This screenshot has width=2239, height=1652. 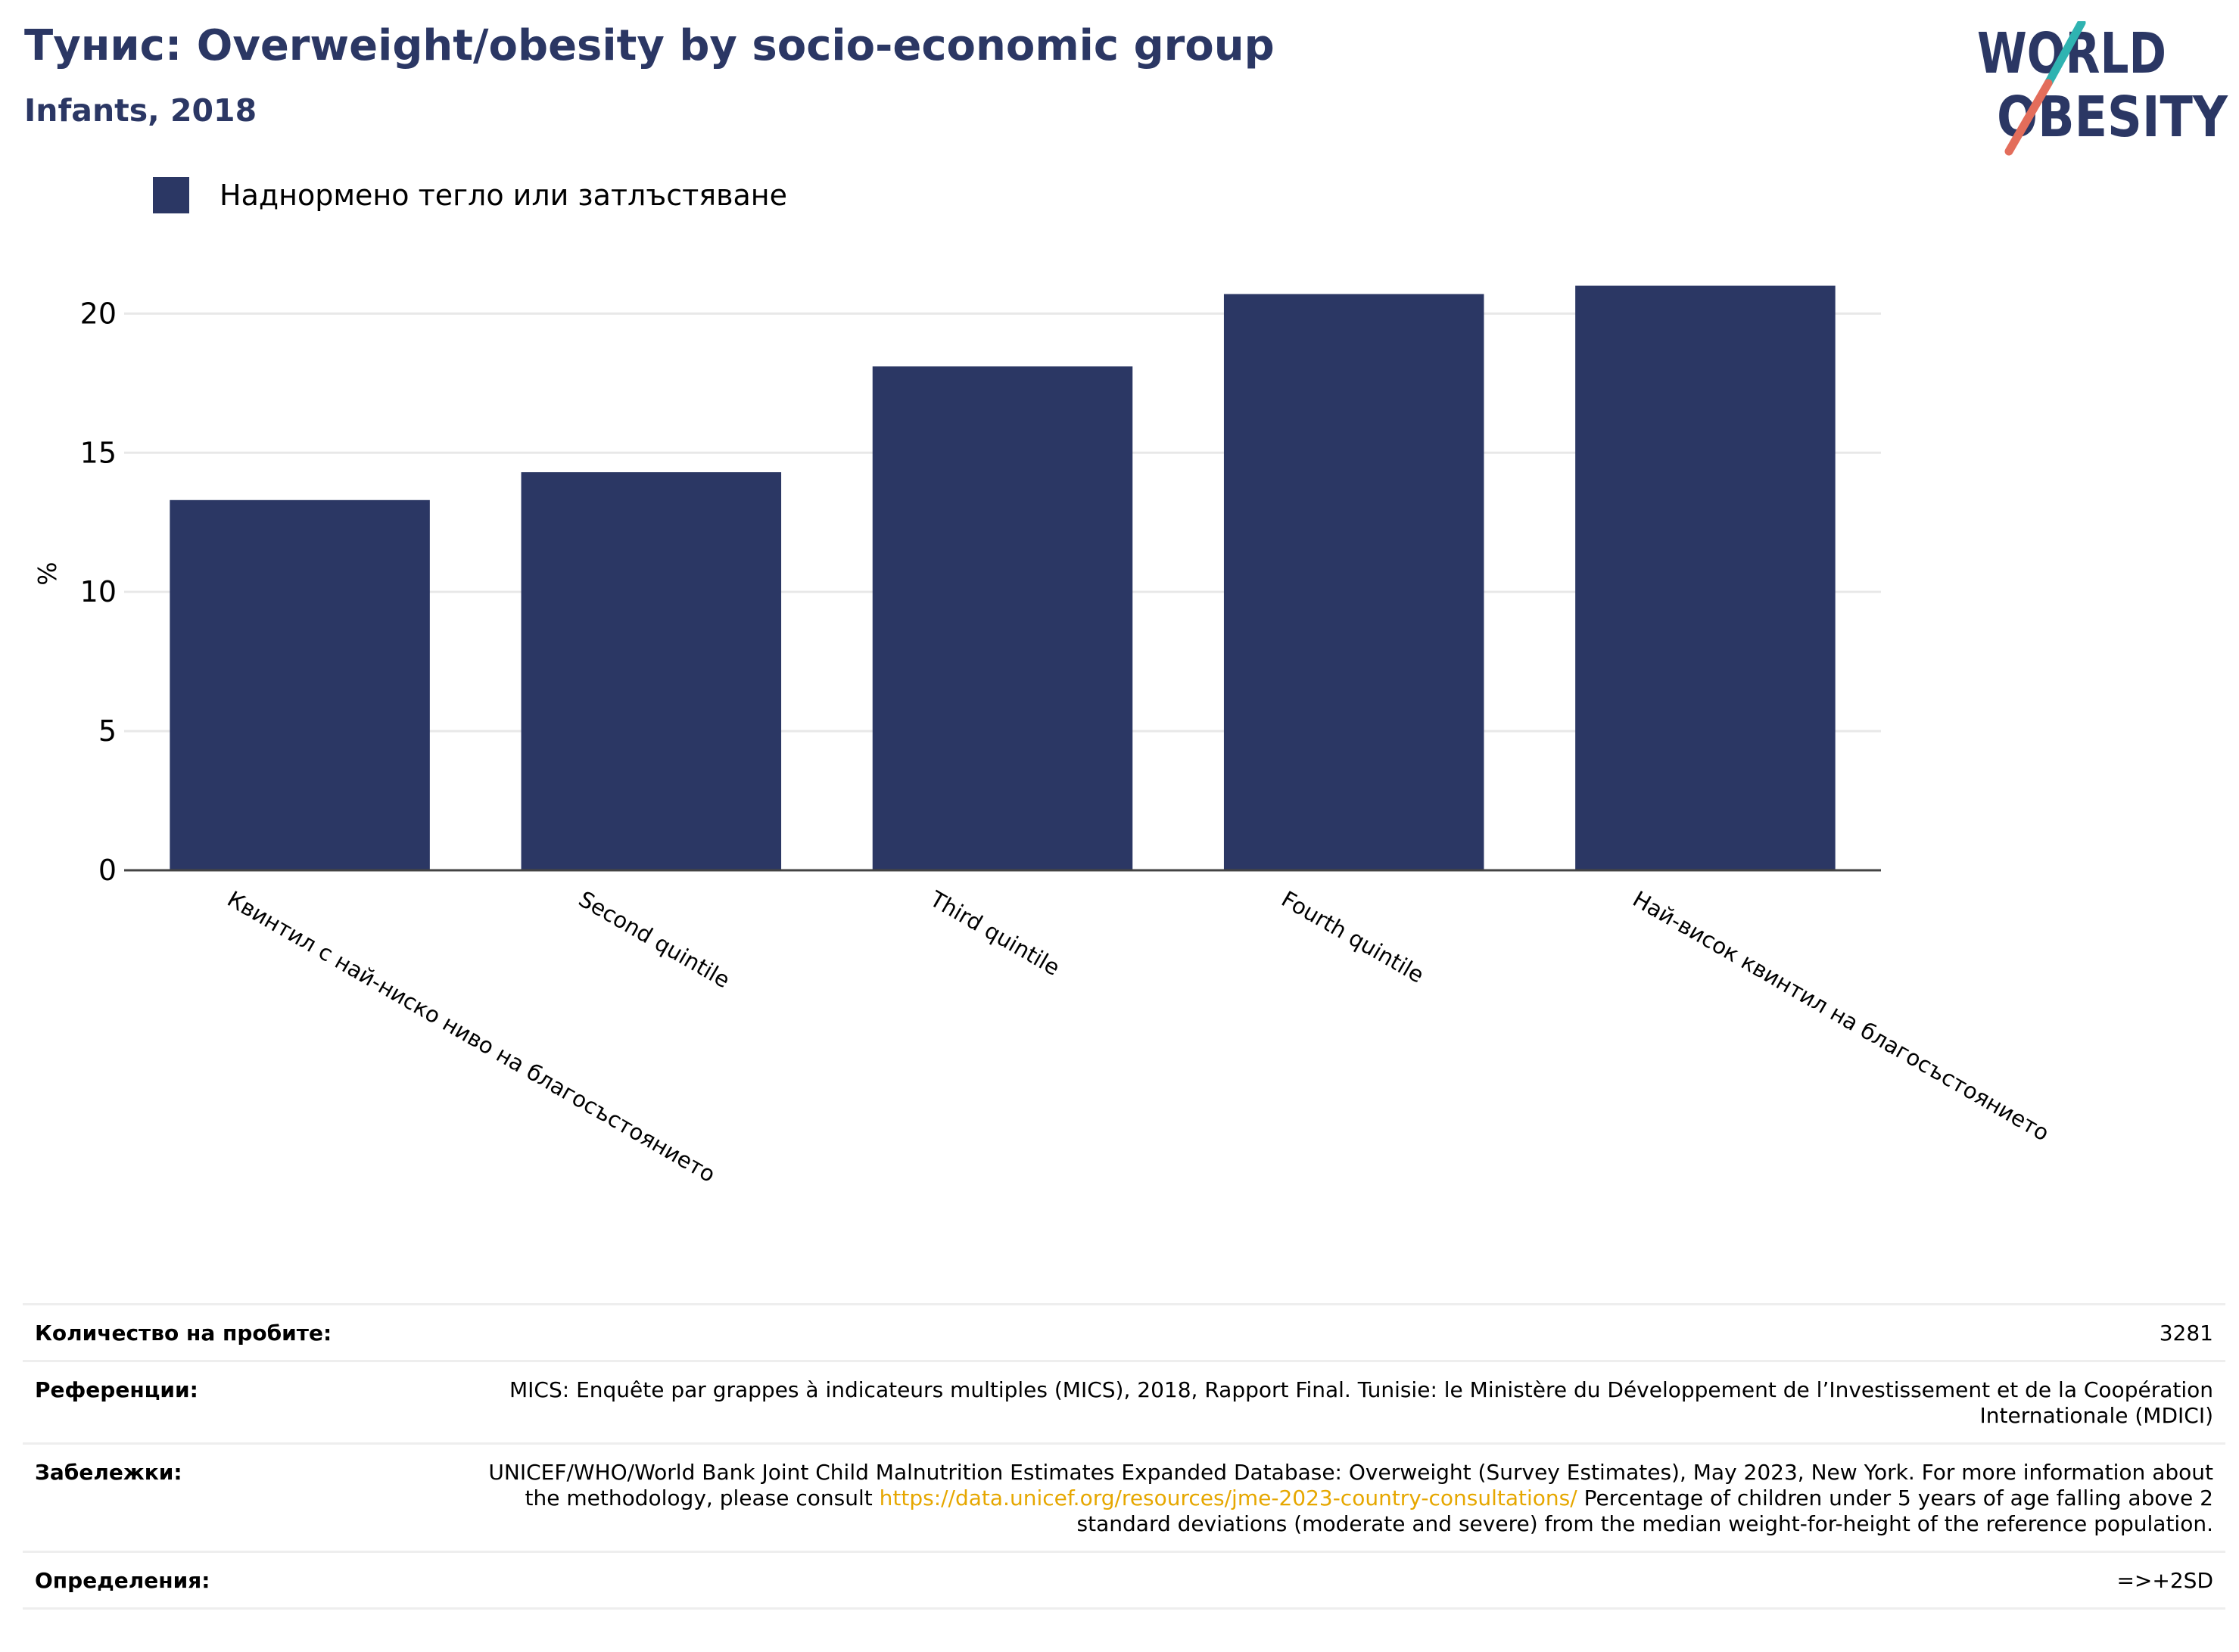 What do you see at coordinates (171, 195) in the screenshot?
I see `legend-swatch` at bounding box center [171, 195].